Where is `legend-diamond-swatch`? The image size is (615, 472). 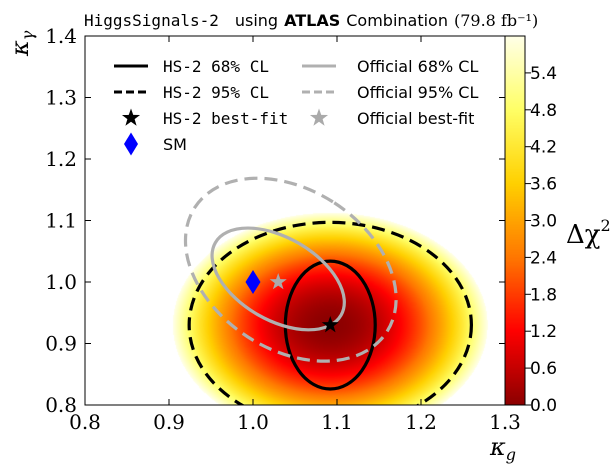
legend-diamond-swatch is located at coordinates (131, 144).